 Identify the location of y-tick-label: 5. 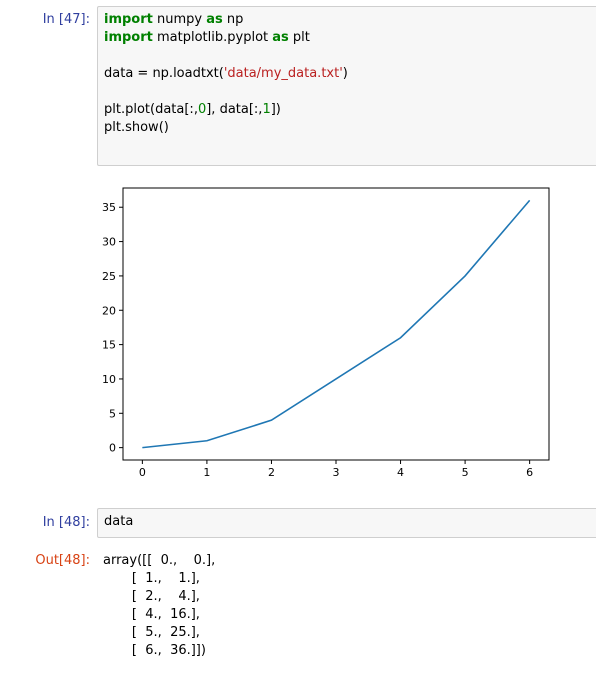
(112, 413).